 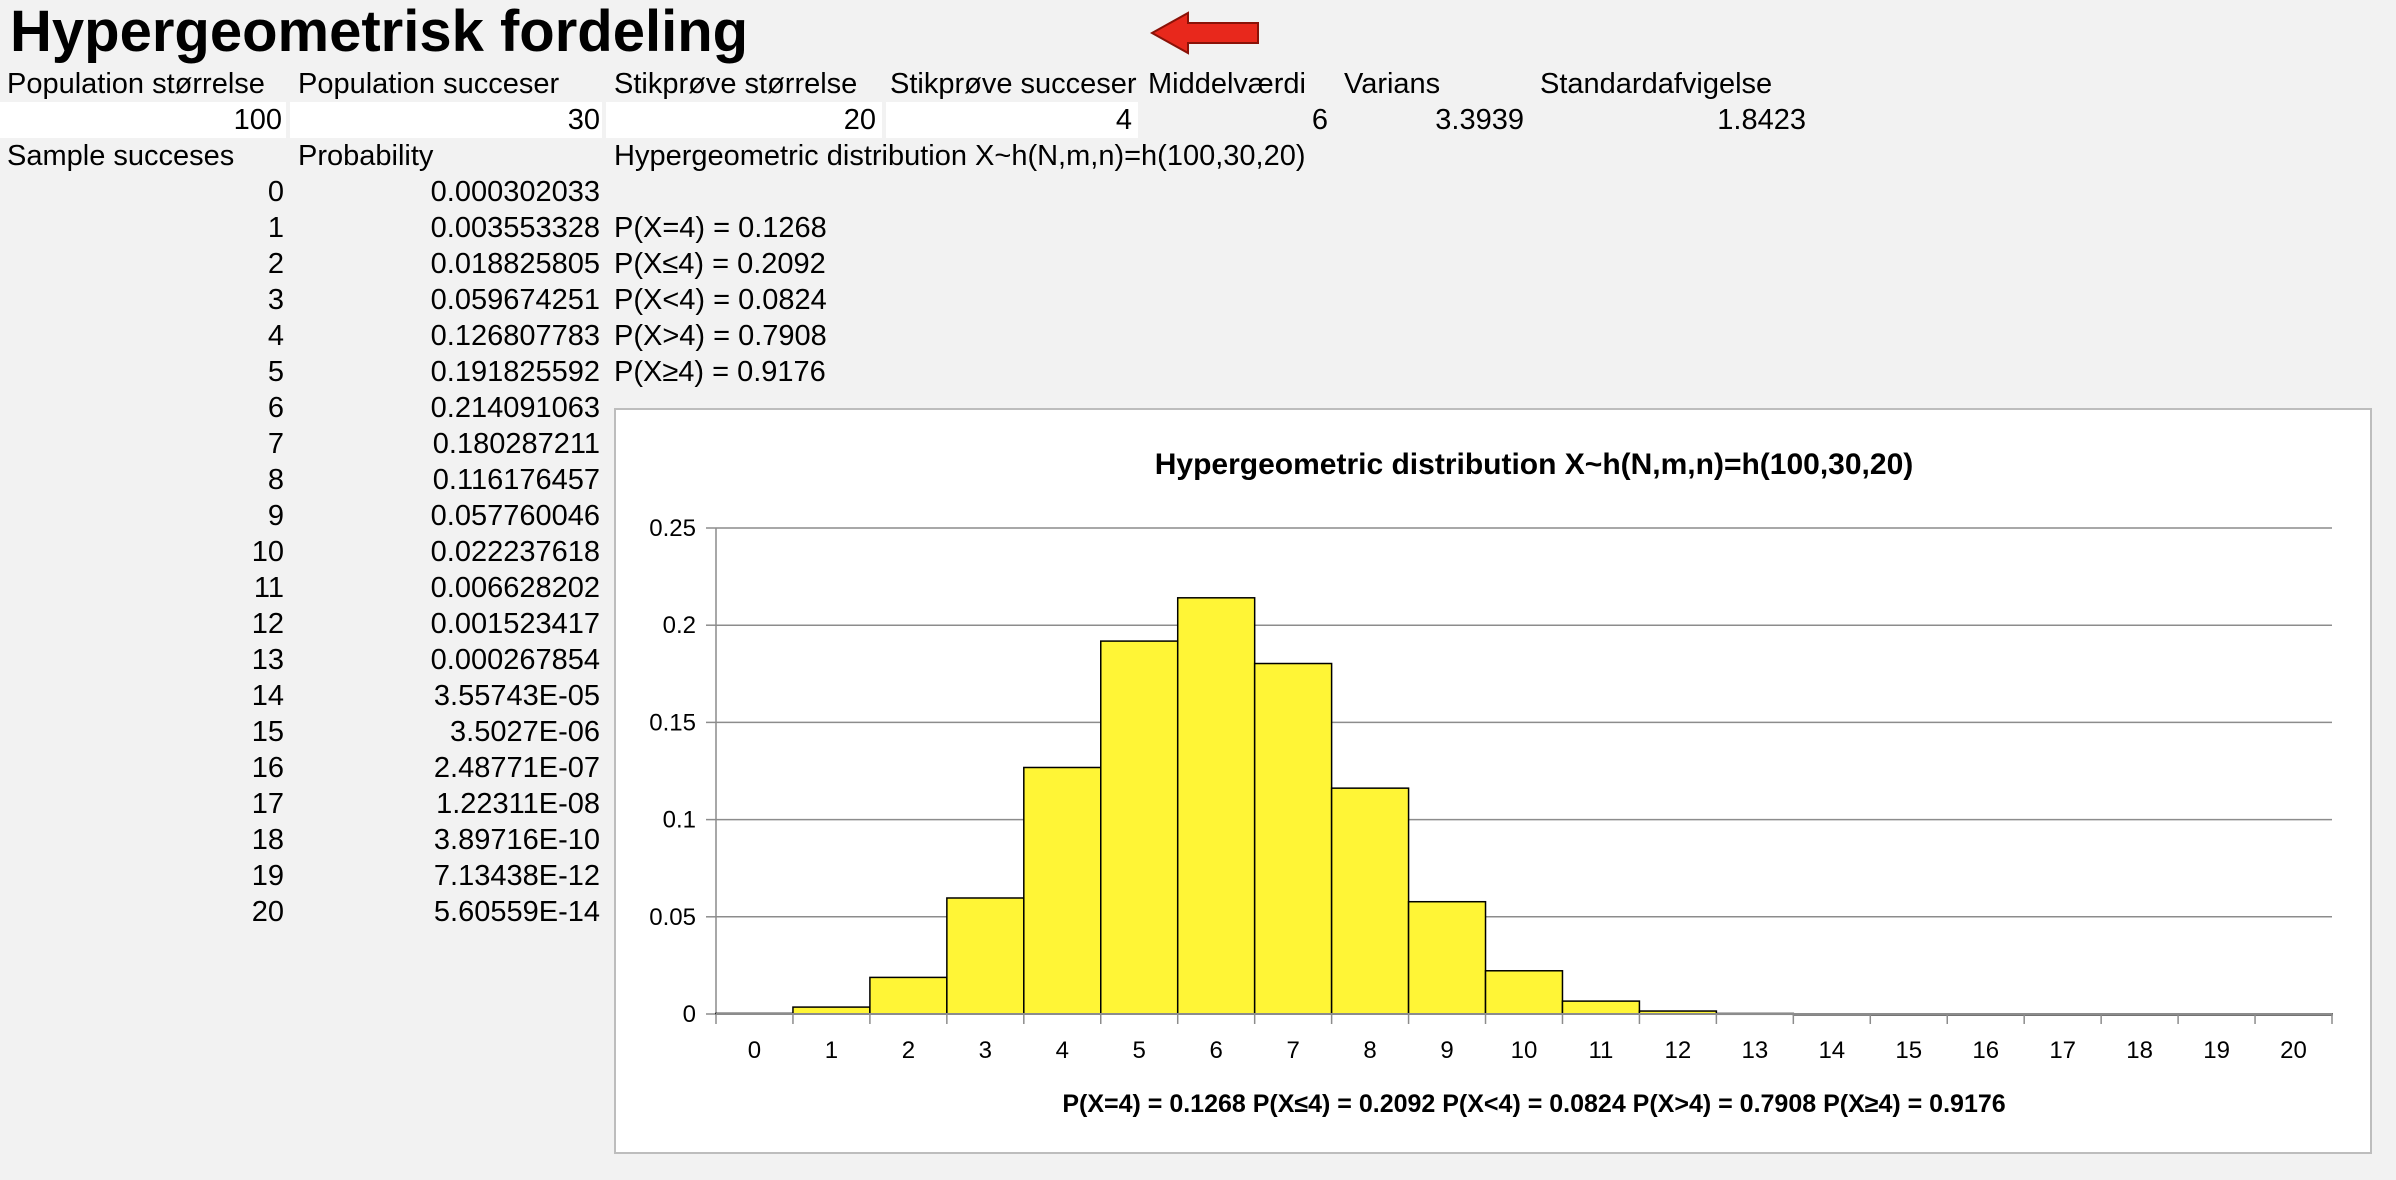 I want to click on header-sample-successes: Stikprøve succeser, so click(x=1013, y=84).